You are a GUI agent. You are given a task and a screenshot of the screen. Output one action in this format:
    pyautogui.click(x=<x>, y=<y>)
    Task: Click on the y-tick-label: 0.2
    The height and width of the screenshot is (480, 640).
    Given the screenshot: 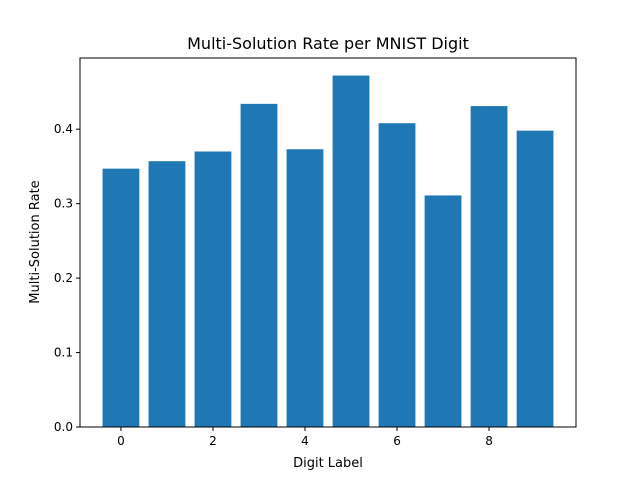 What is the action you would take?
    pyautogui.click(x=63, y=278)
    